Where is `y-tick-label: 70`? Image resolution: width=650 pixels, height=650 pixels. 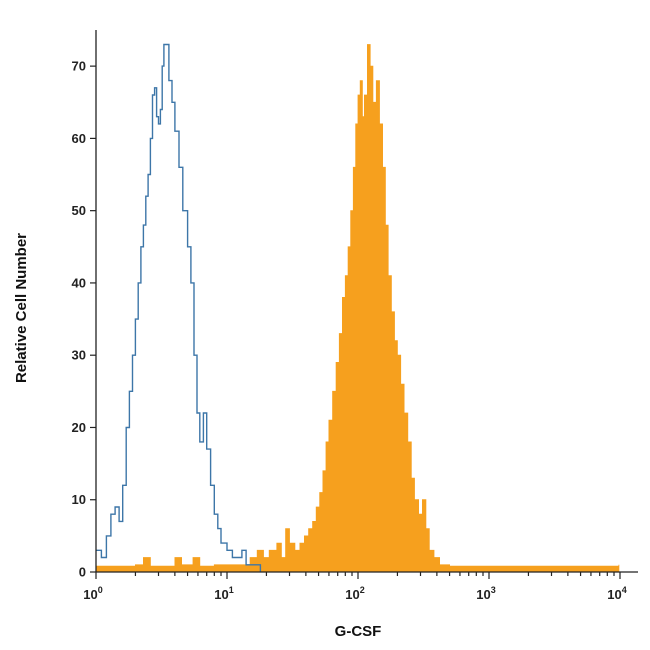
y-tick-label: 70 is located at coordinates (79, 66).